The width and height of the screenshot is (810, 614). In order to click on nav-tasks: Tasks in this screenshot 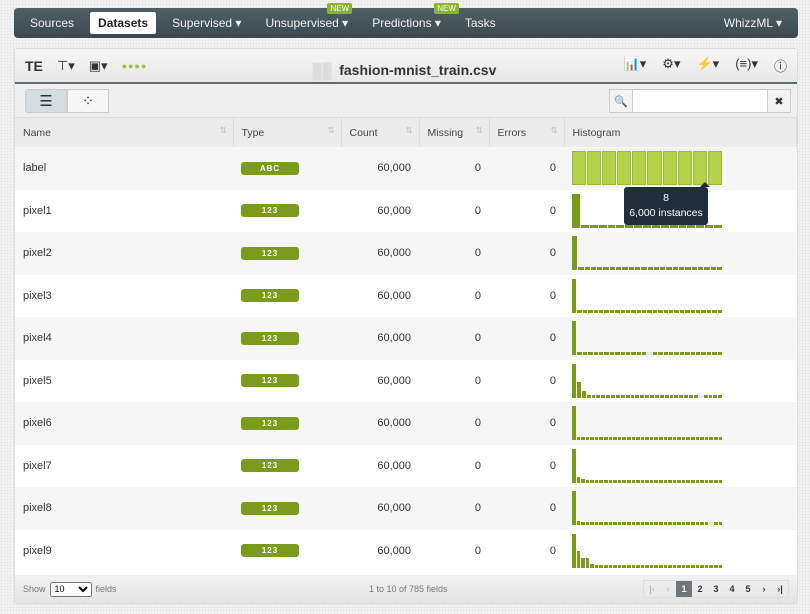, I will do `click(480, 23)`.